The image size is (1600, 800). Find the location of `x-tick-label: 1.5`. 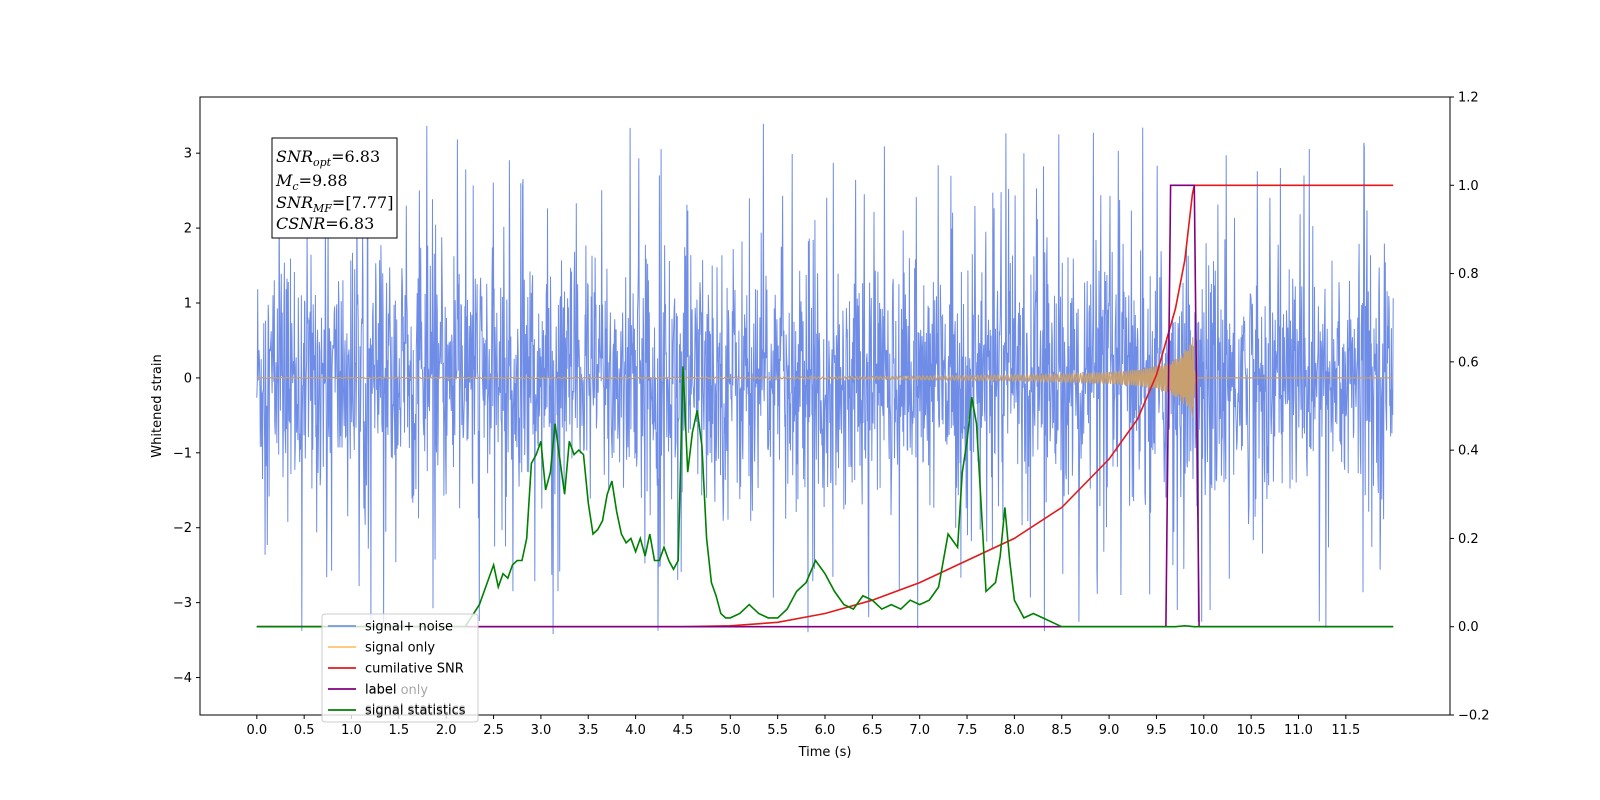

x-tick-label: 1.5 is located at coordinates (399, 730).